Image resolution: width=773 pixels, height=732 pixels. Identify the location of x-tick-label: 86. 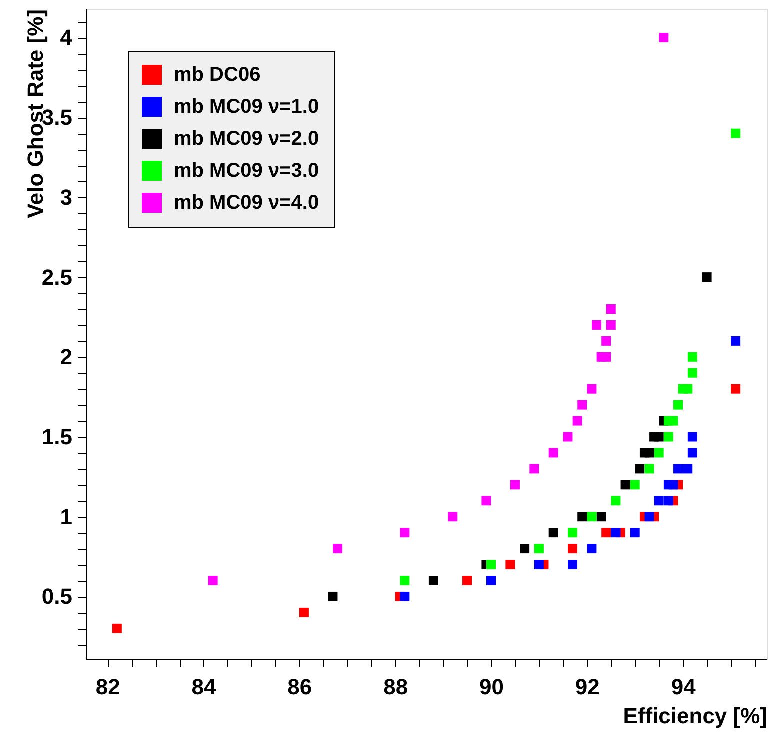
(300, 687).